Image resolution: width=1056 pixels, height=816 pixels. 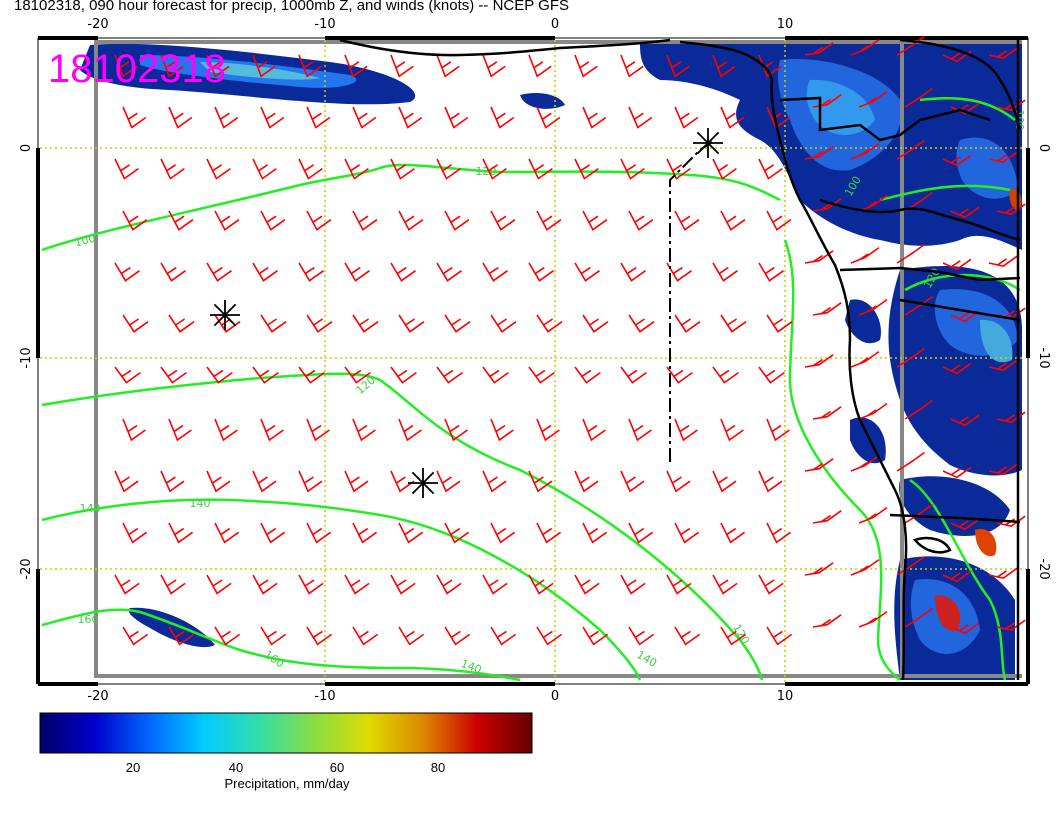 I want to click on lat-tick-left: -10, so click(x=26, y=357).